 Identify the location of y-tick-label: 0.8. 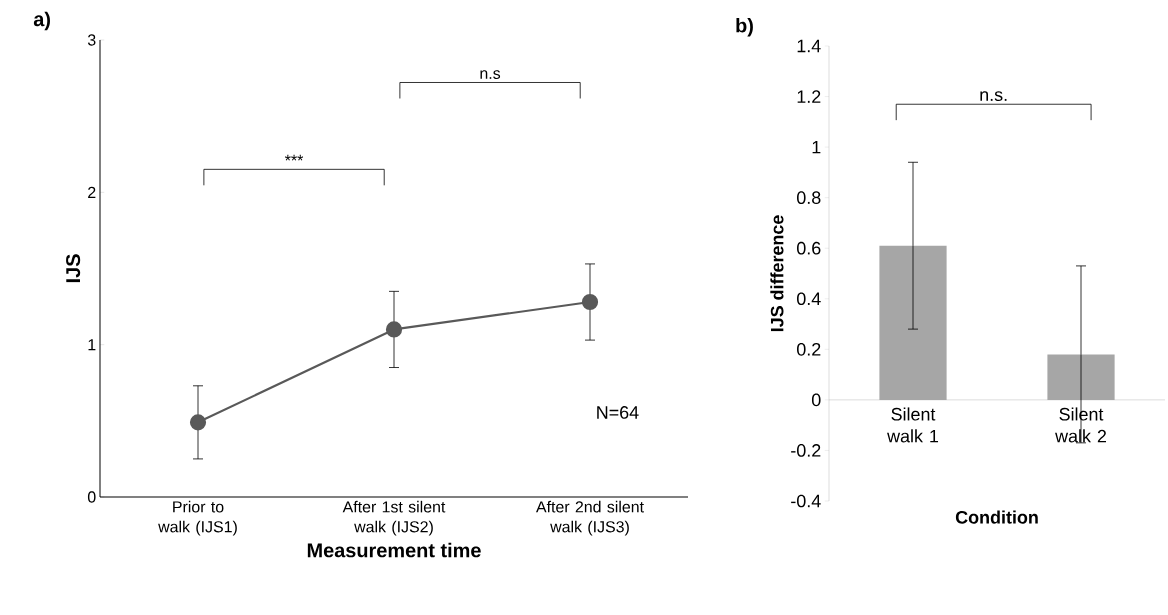
(809, 198).